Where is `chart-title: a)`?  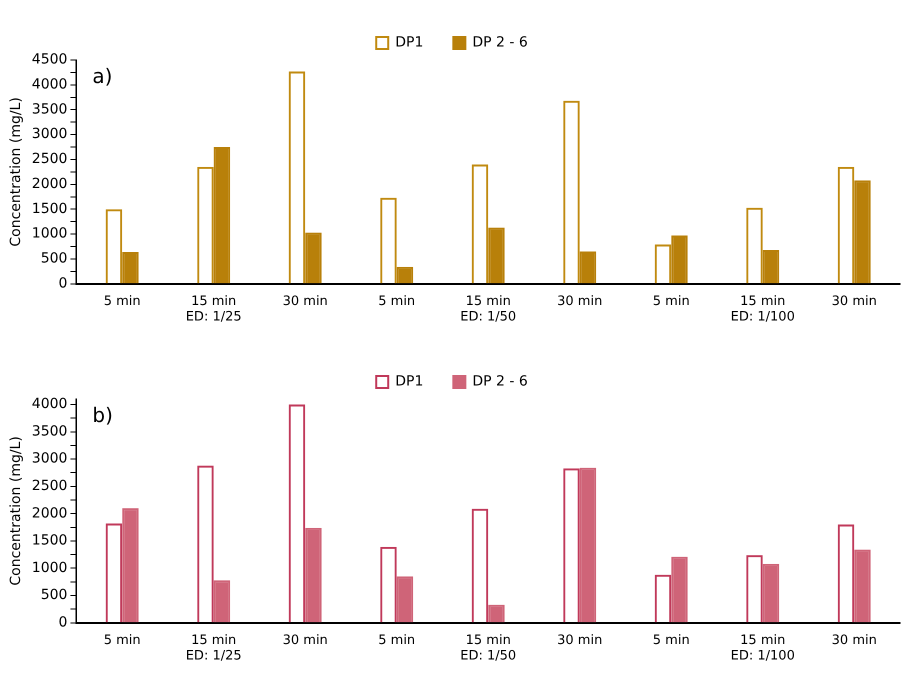 chart-title: a) is located at coordinates (102, 76).